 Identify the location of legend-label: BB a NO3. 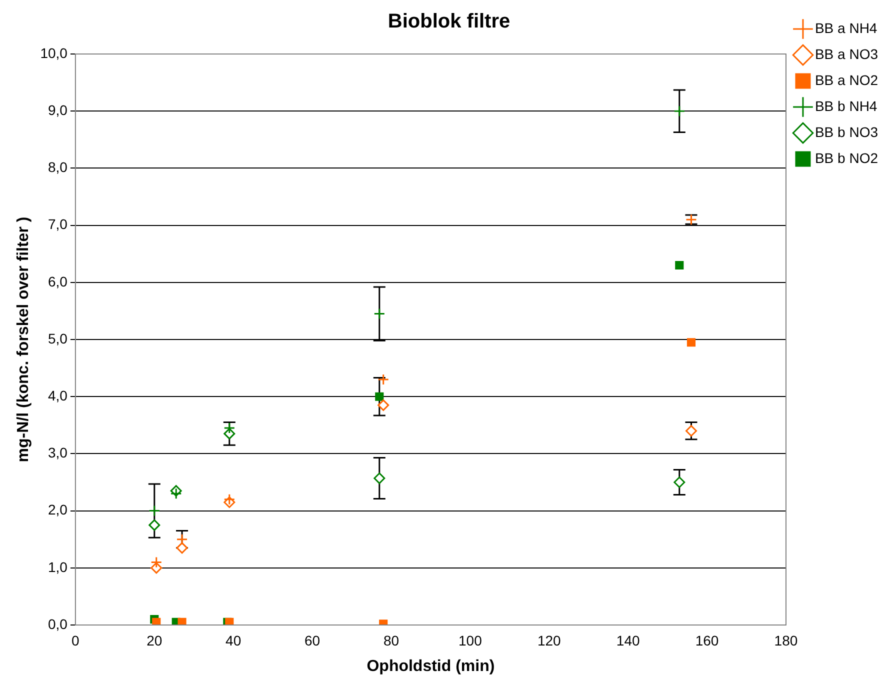
(846, 54).